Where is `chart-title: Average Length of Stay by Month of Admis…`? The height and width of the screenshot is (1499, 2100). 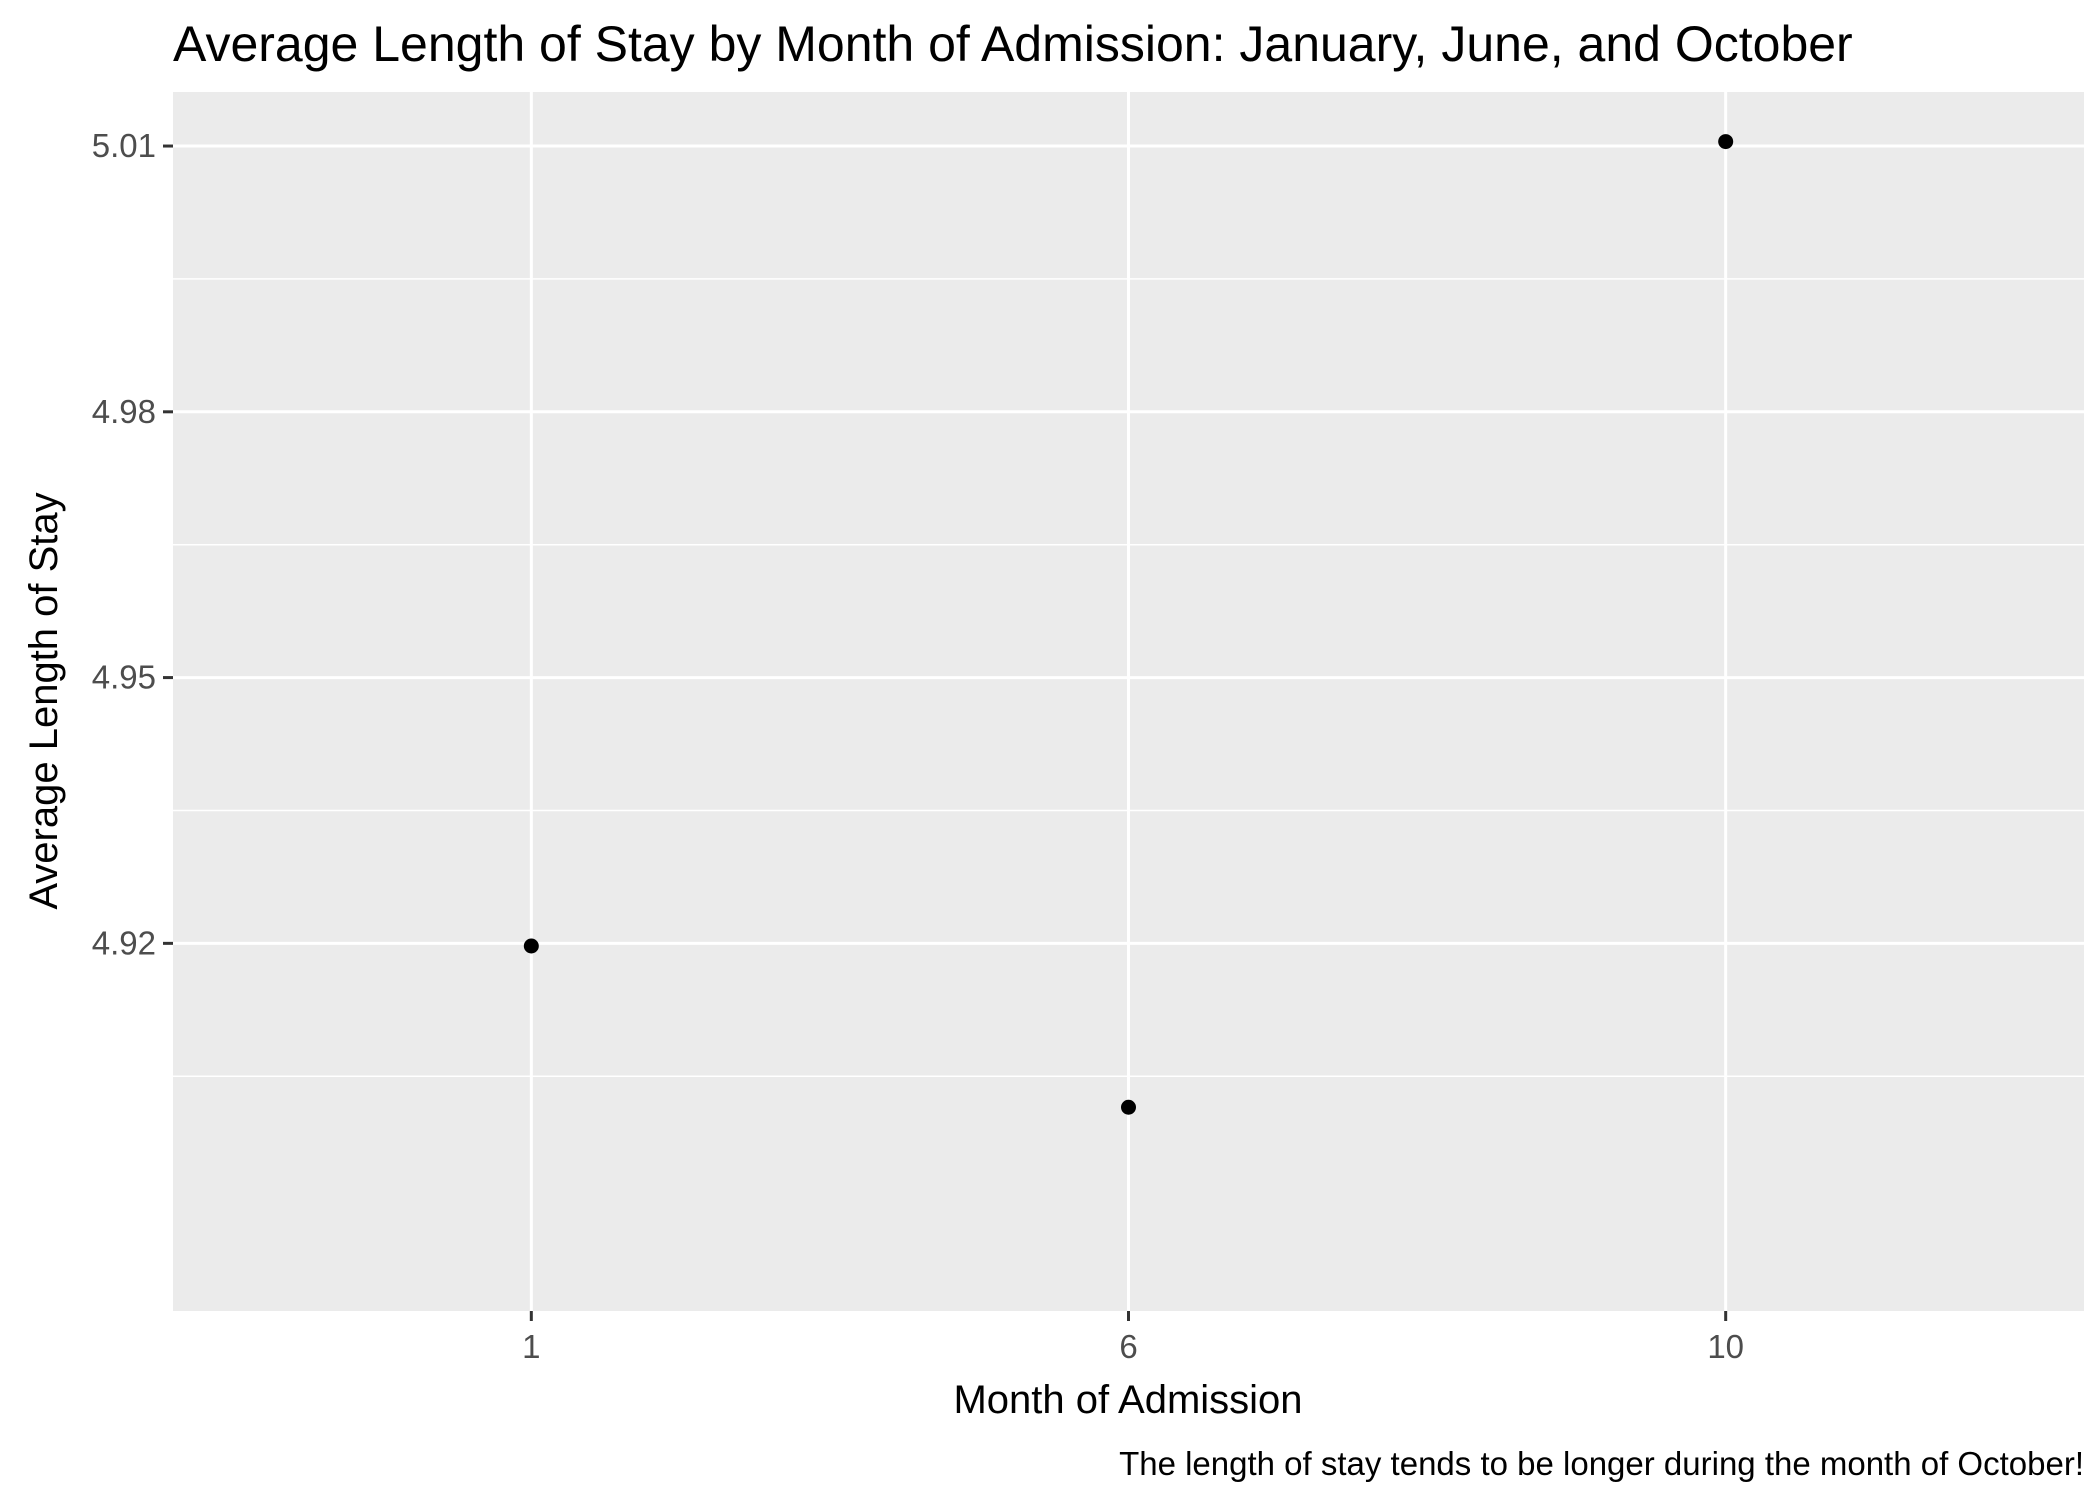
chart-title: Average Length of Stay by Month of Admis… is located at coordinates (1013, 44).